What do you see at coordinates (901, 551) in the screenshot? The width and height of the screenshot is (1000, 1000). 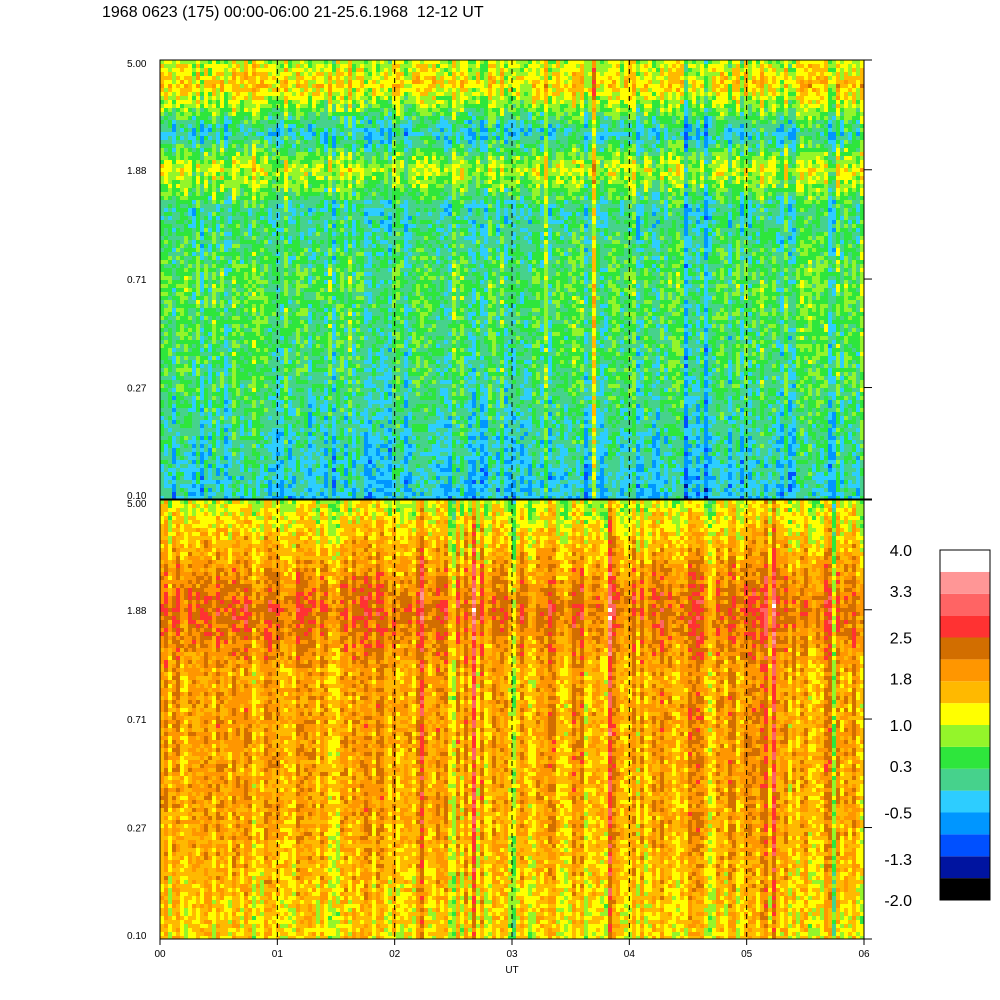 I see `colorbar-label: 4.0` at bounding box center [901, 551].